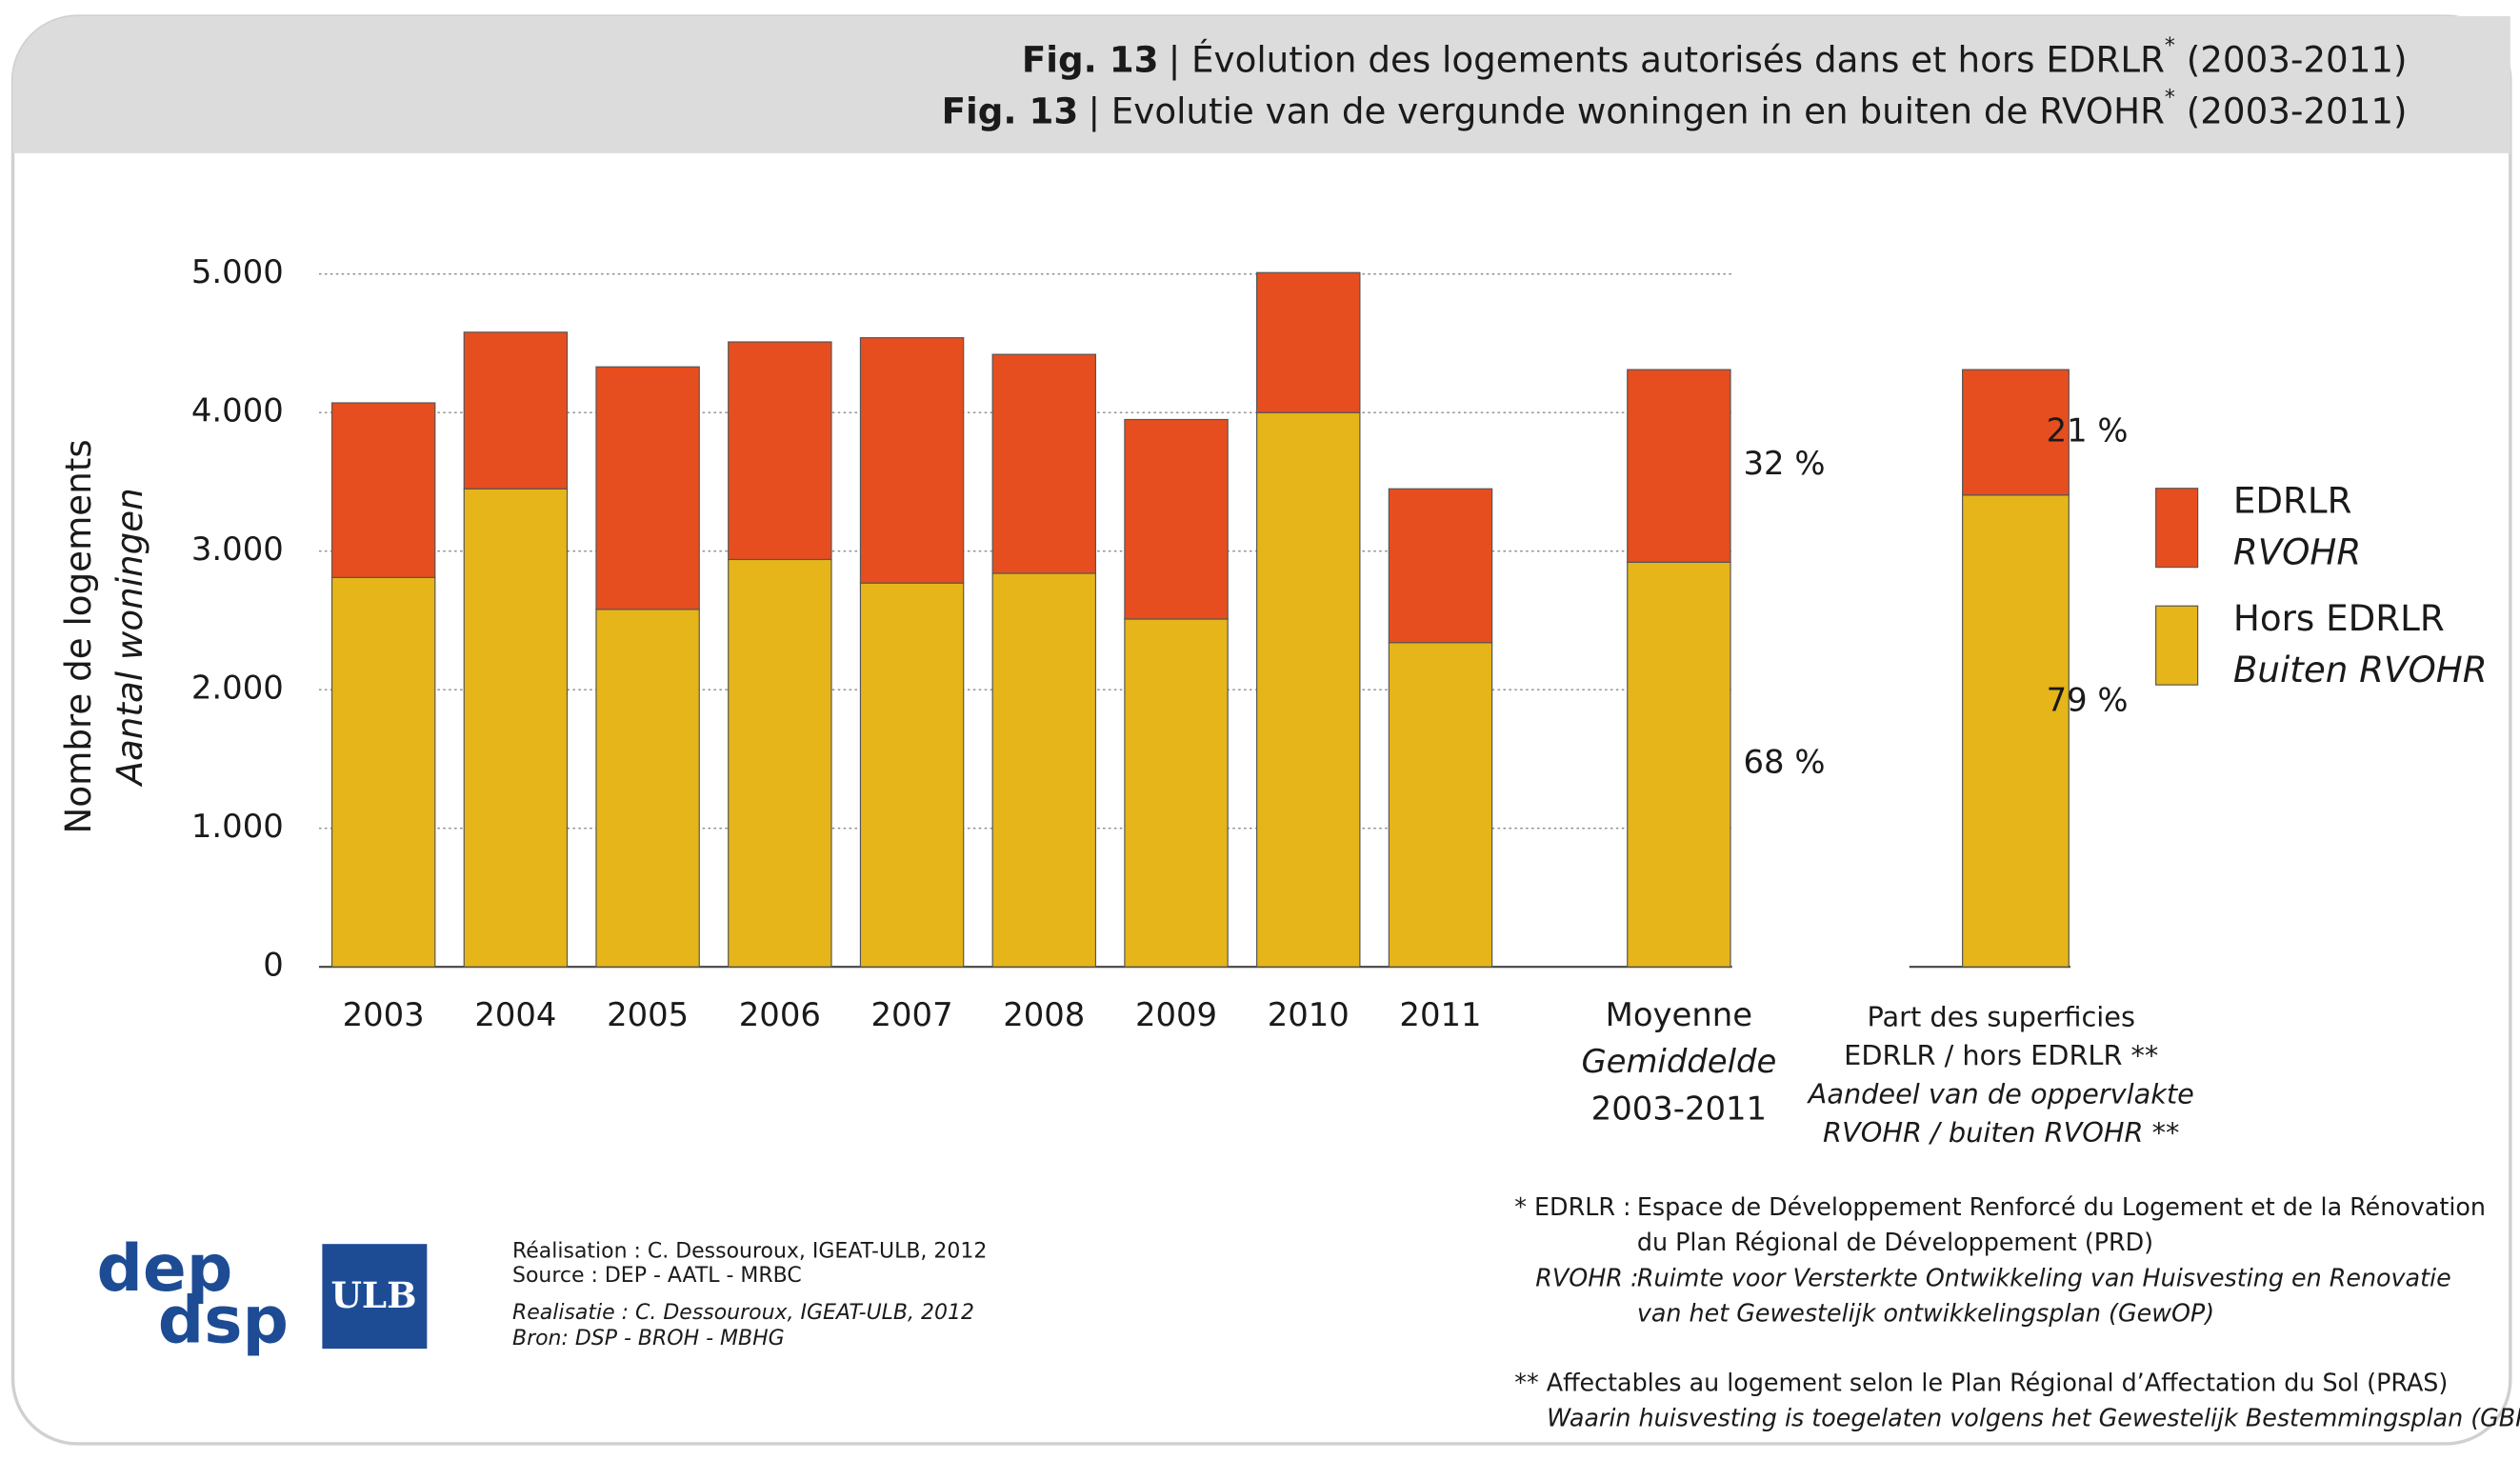 This screenshot has height=1460, width=2520. What do you see at coordinates (223, 1319) in the screenshot?
I see `dsp-logo: dsp` at bounding box center [223, 1319].